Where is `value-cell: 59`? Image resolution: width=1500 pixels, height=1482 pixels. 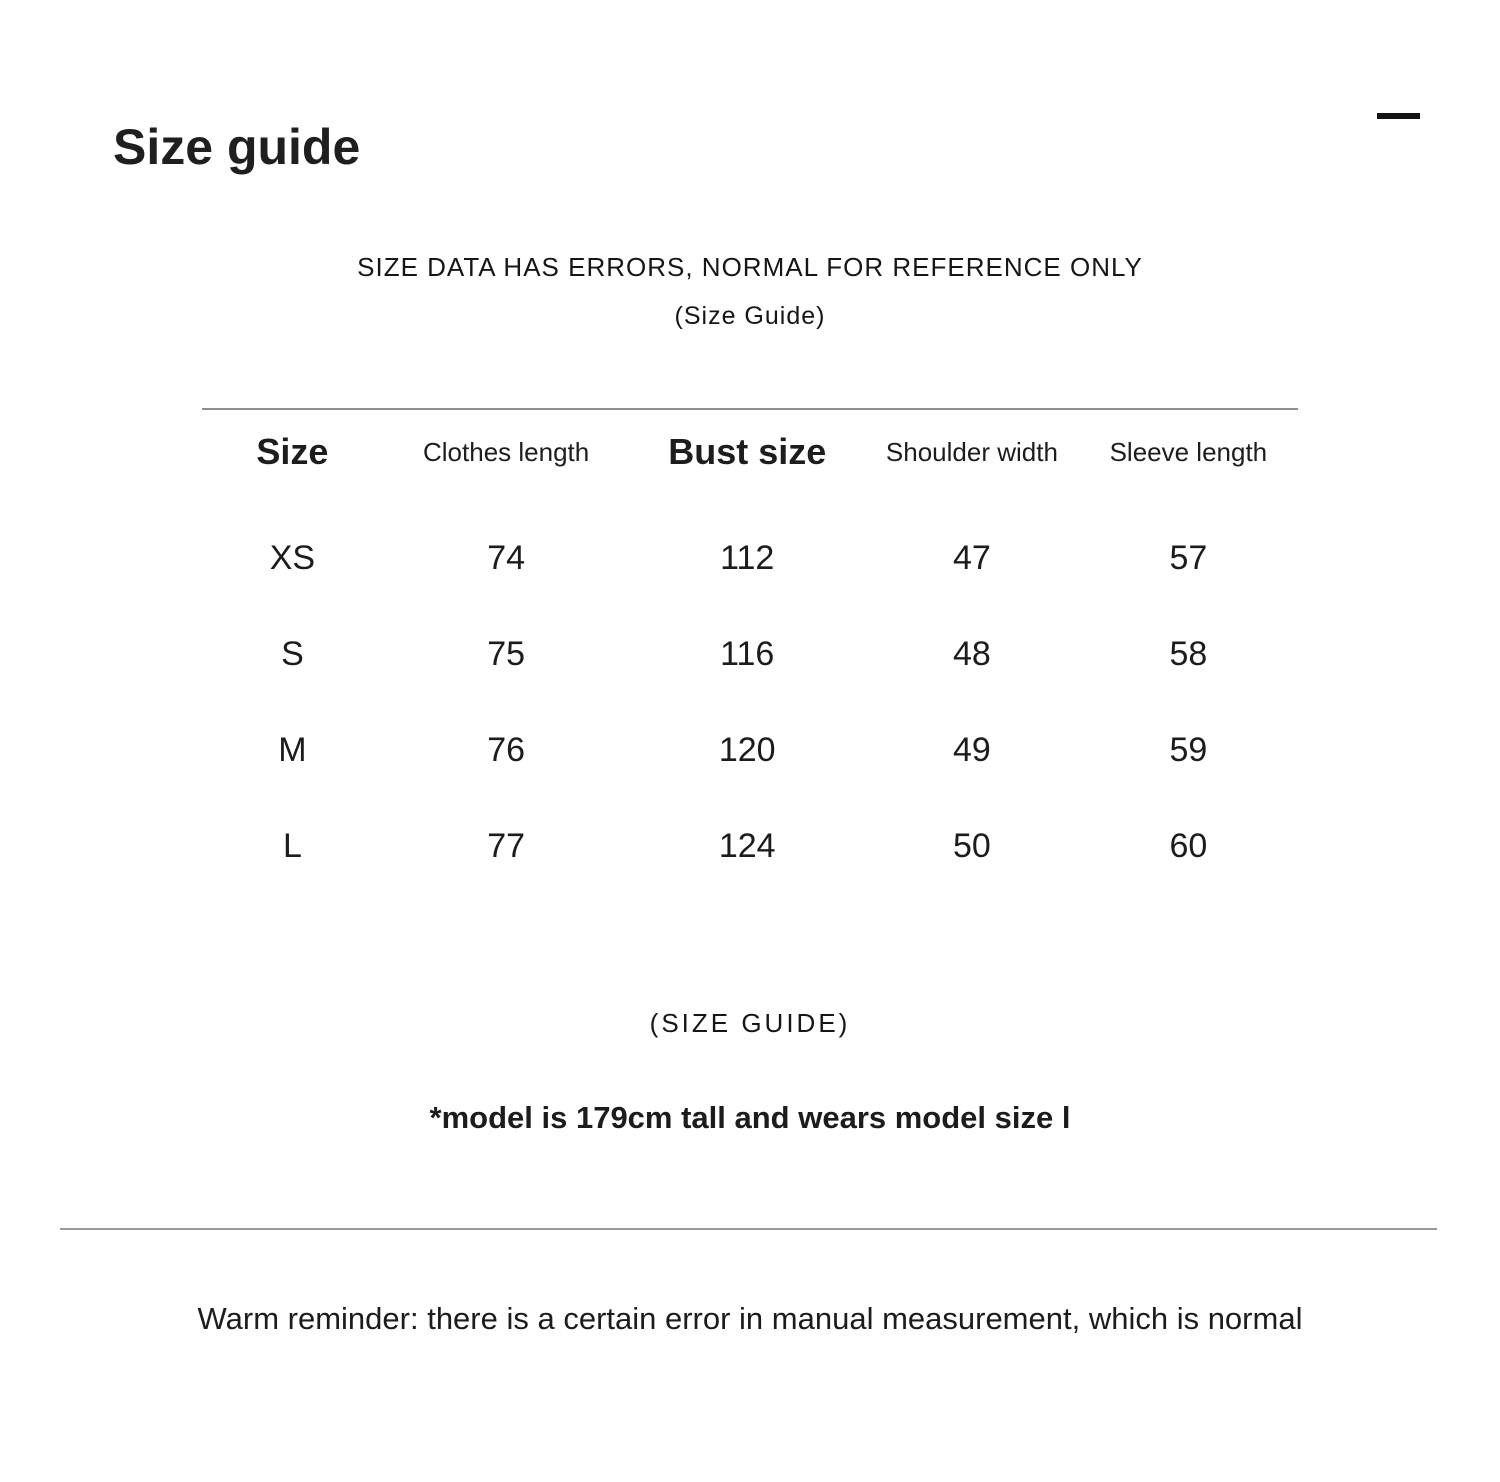 value-cell: 59 is located at coordinates (1188, 749).